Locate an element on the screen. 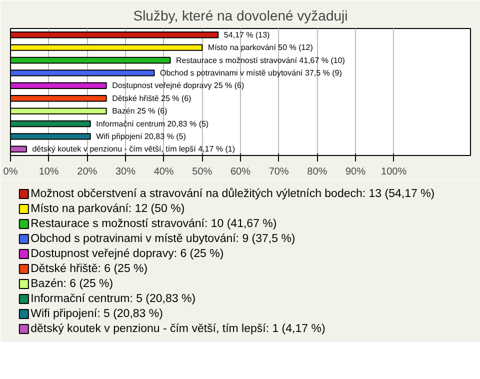 This screenshot has height=379, width=480. x-tick-label: 100% is located at coordinates (394, 172).